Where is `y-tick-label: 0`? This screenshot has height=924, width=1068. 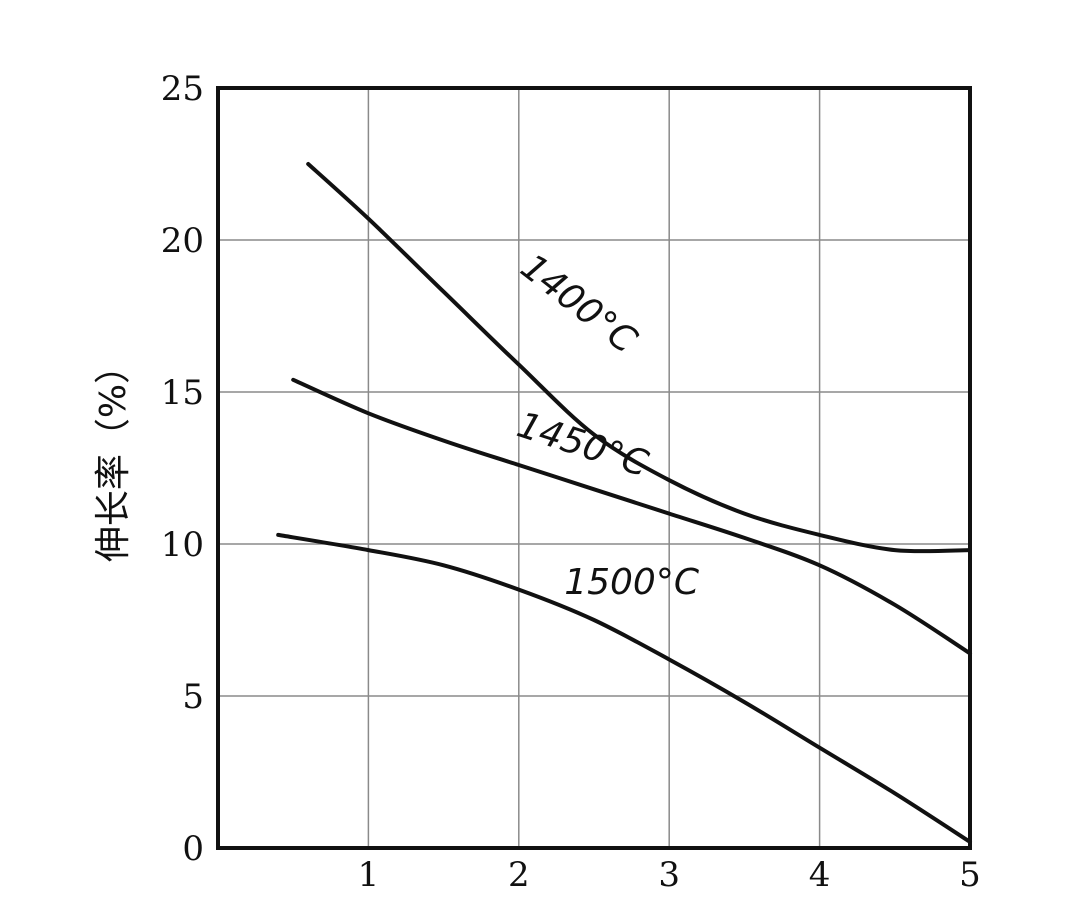
y-tick-label: 0 is located at coordinates (193, 849).